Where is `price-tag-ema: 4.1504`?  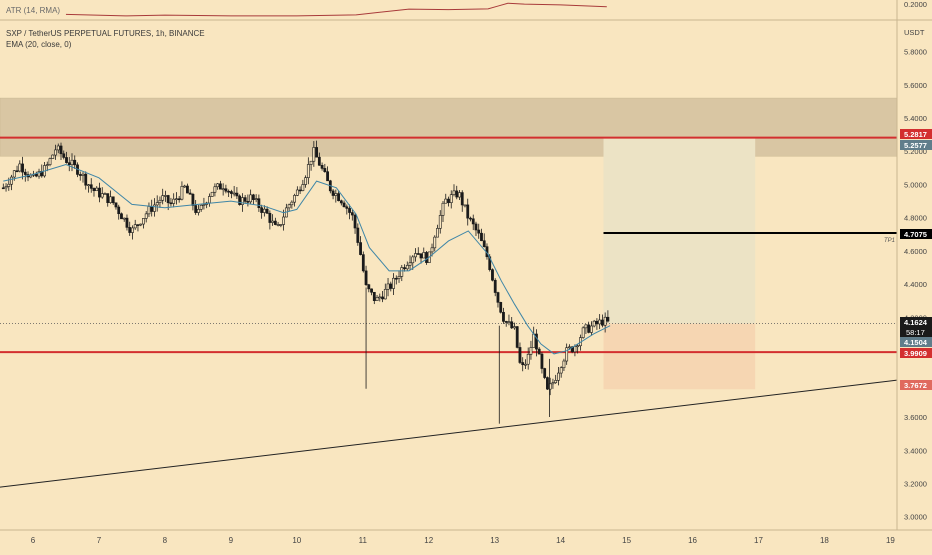
price-tag-ema: 4.1504 is located at coordinates (916, 342).